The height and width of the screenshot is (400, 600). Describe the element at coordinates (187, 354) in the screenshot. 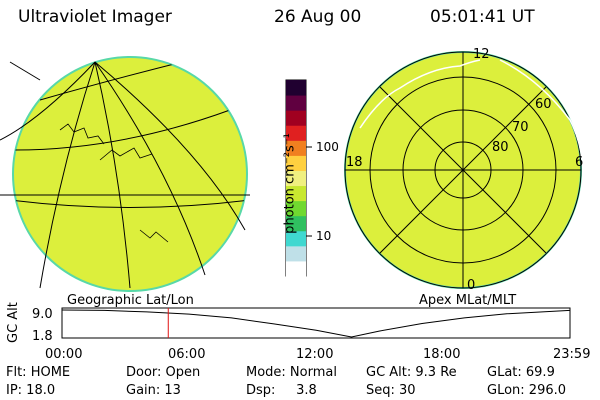

I see `timeline-xtick-0600: 06:00` at that location.